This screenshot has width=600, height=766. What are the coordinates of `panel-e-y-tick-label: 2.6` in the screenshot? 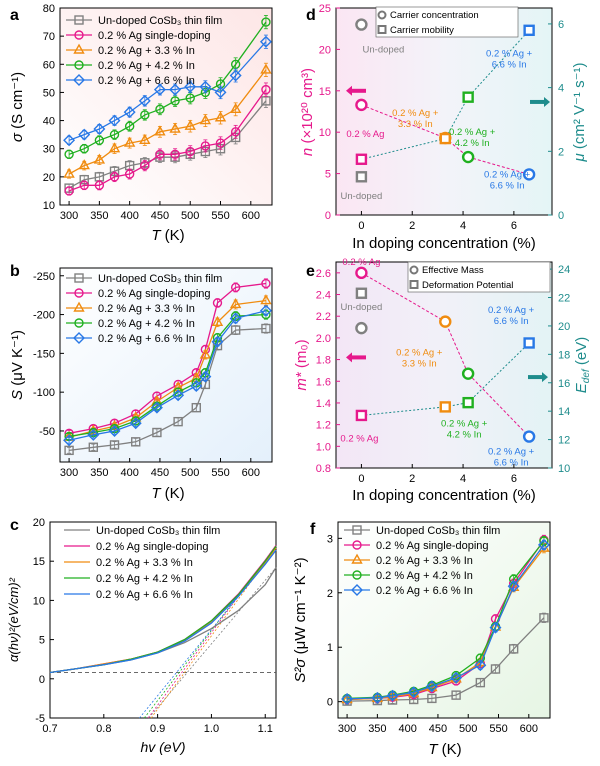 It's located at (323, 274).